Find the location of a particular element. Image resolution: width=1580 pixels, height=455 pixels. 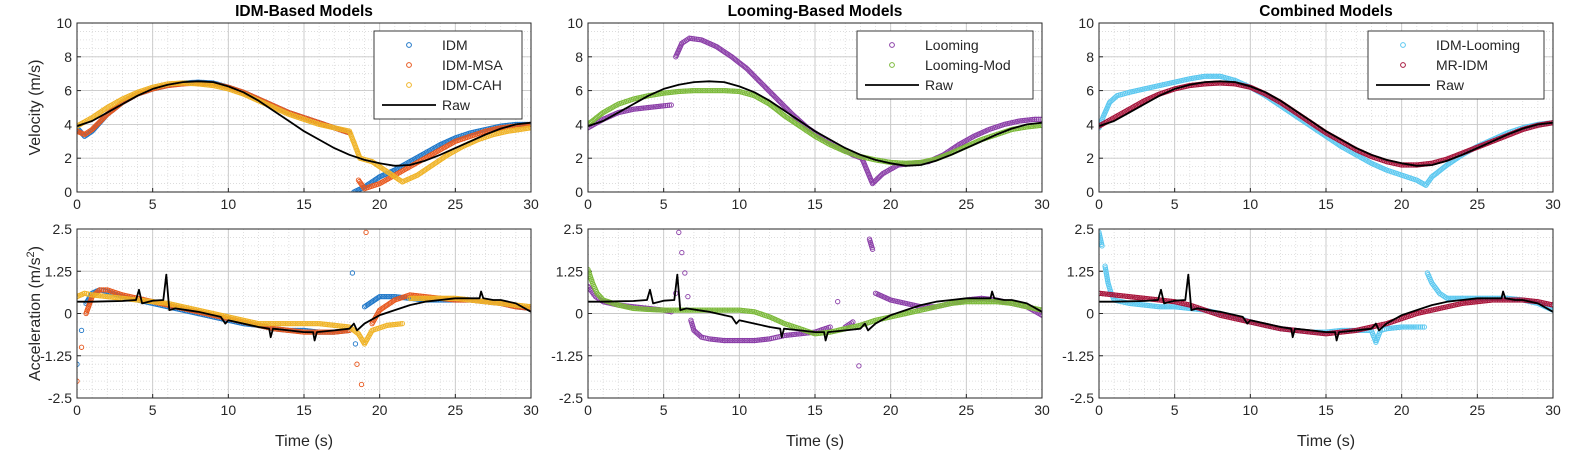

x-tick-label: 15 is located at coordinates (815, 204).